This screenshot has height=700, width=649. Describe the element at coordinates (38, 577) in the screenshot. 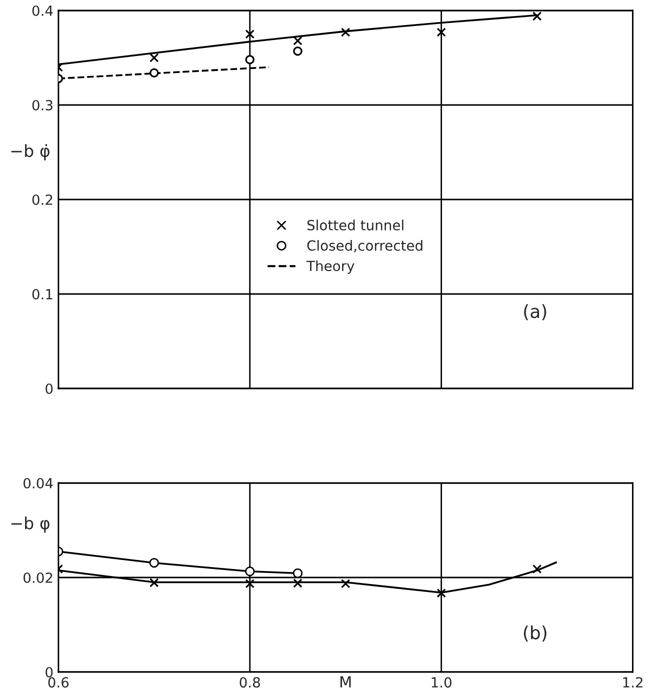

I see `y-tick-label: 0.02` at that location.